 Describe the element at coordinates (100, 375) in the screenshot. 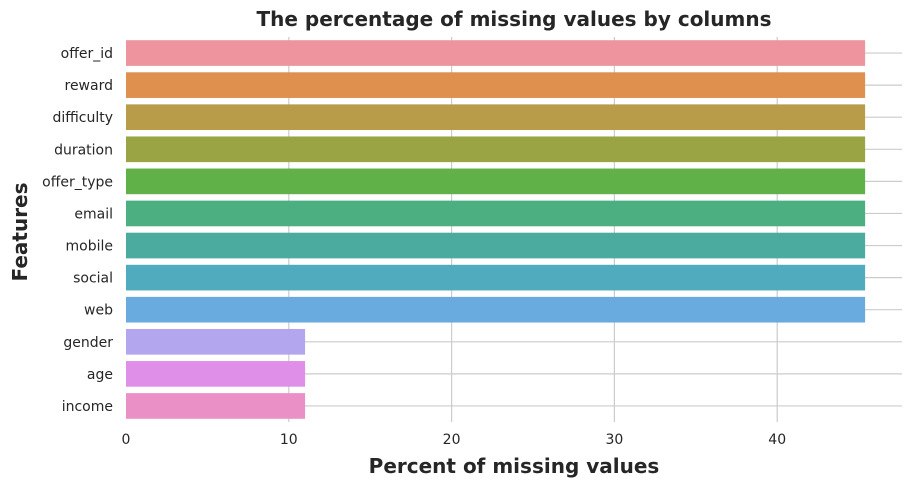

I see `y-tick-label: age` at that location.